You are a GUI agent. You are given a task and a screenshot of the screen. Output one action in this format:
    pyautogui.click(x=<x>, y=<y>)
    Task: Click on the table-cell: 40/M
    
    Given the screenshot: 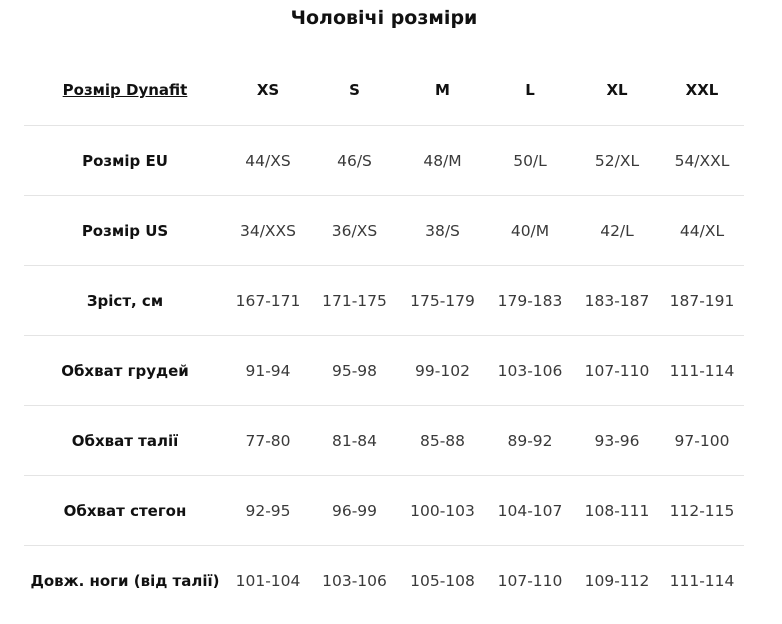 What is the action you would take?
    pyautogui.click(x=530, y=230)
    